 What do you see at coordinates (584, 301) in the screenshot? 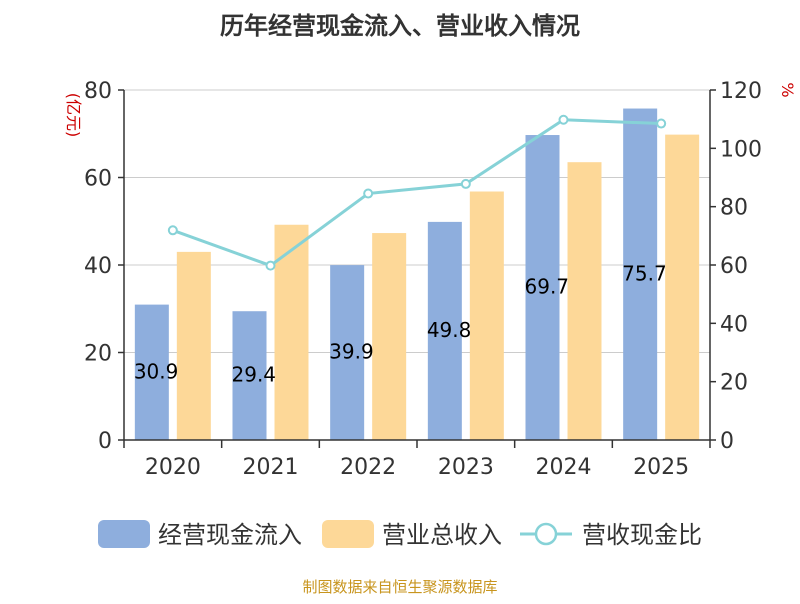
I see `bar-revenue-2024` at bounding box center [584, 301].